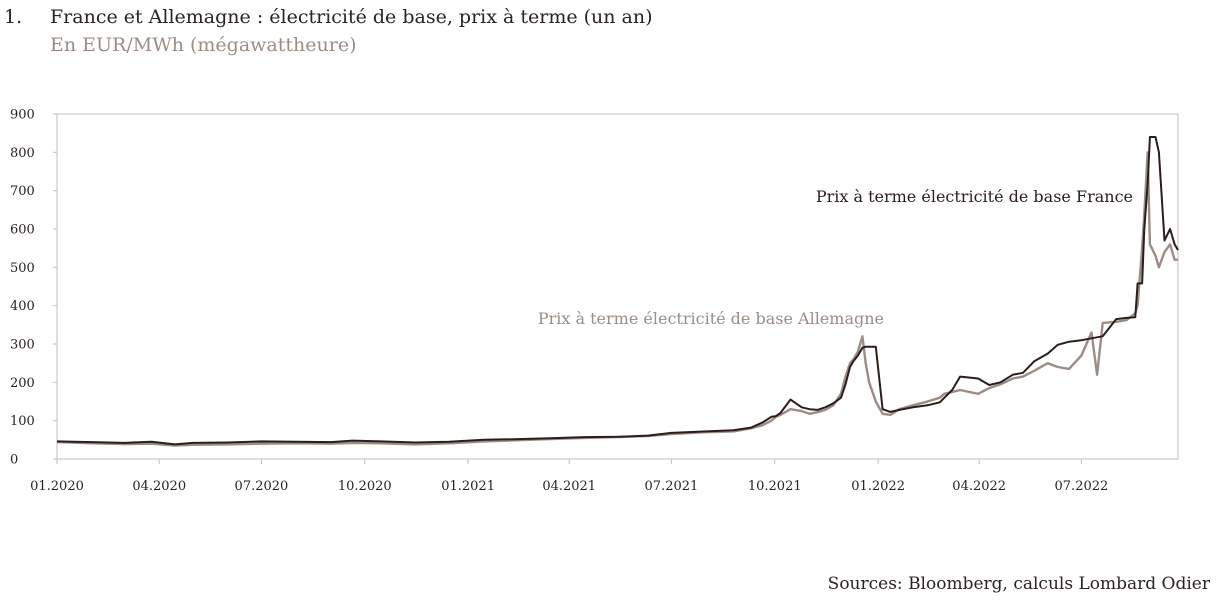 This screenshot has width=1218, height=602. Describe the element at coordinates (22, 306) in the screenshot. I see `y-tick-label: 400` at that location.